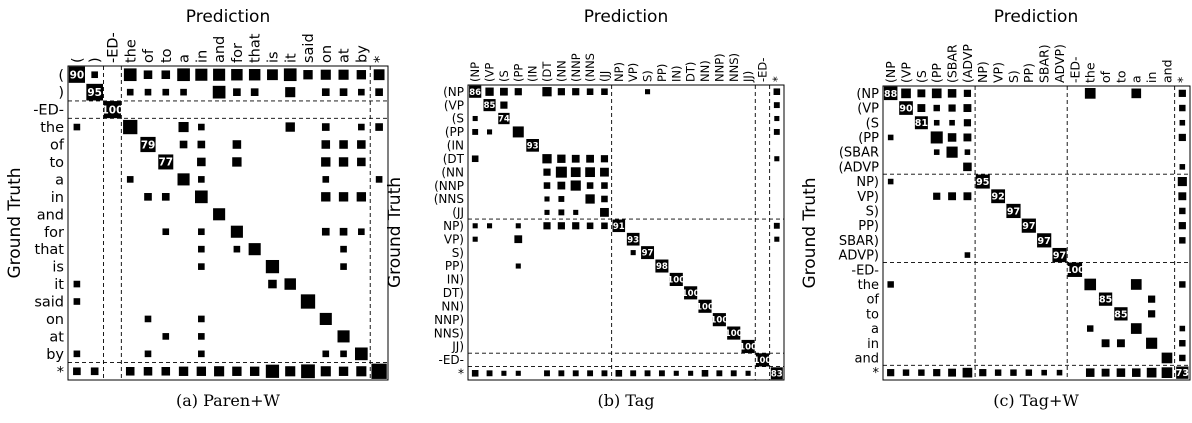 The image size is (1192, 423). Describe the element at coordinates (452, 172) in the screenshot. I see `y-tick-label: (NN` at that location.